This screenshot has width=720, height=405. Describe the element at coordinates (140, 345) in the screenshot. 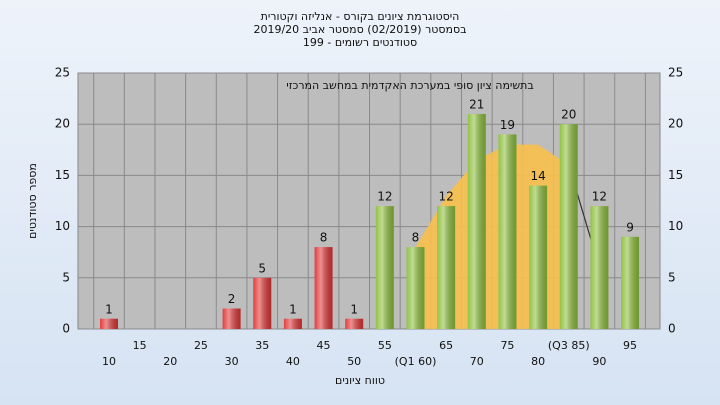

I see `x-tick-label: 15` at that location.